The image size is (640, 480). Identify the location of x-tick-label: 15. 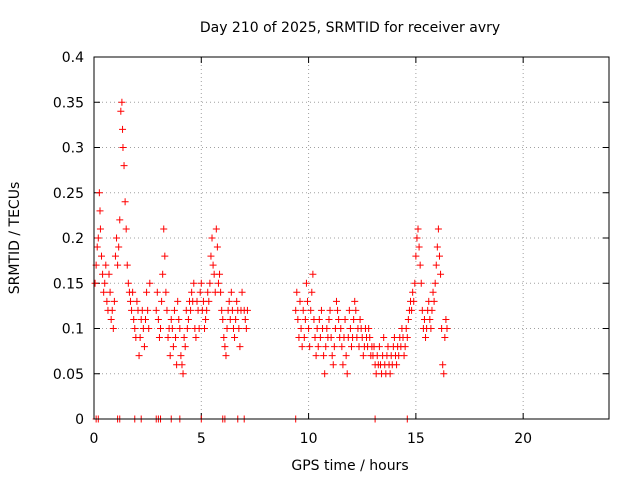
(416, 439).